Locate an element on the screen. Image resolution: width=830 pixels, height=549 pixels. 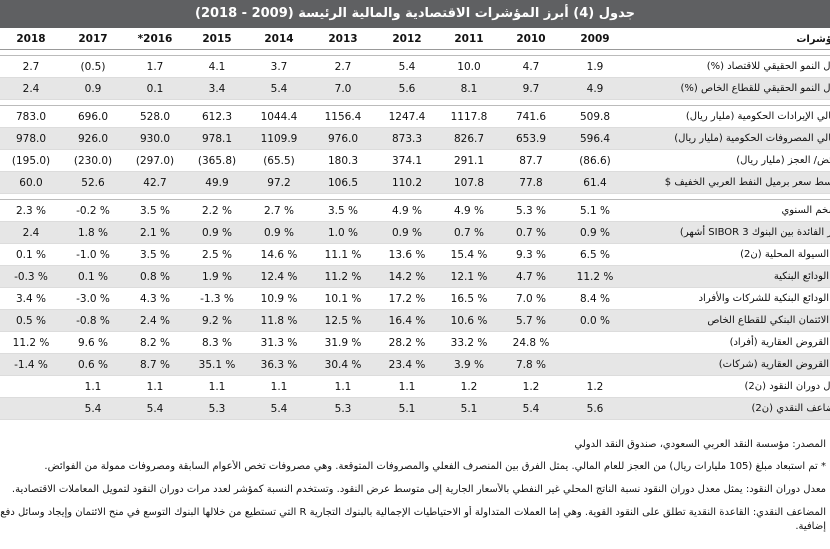
value-cell: 8.1 is located at coordinates (469, 88).